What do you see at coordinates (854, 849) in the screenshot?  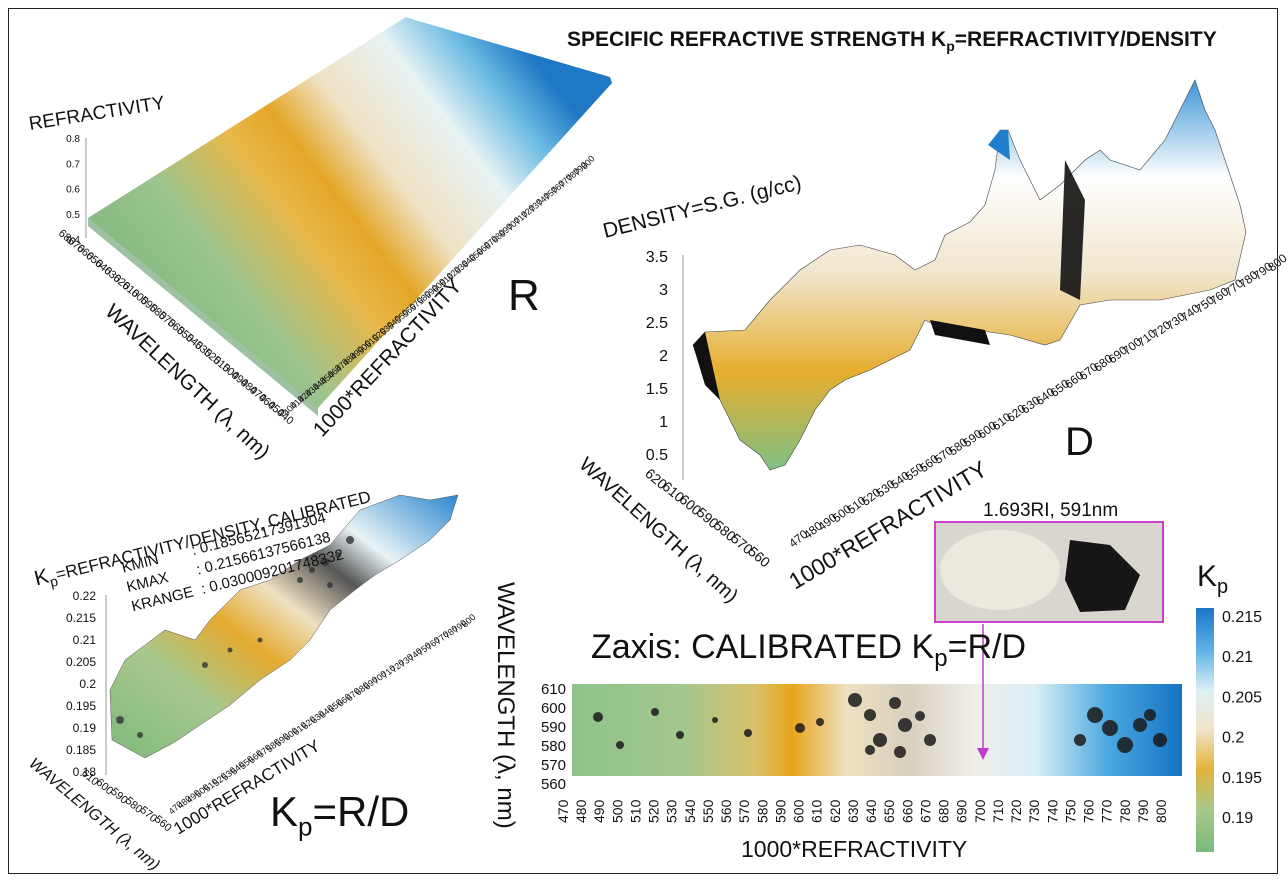 I see `map-x-label: 1000*REFRACTIVITY` at bounding box center [854, 849].